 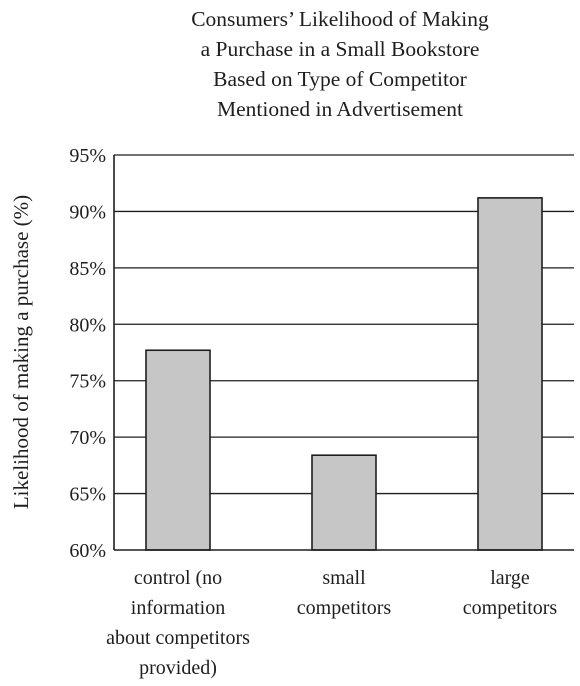 I want to click on chart-title-line-3: Based on Type of Competitor, so click(x=340, y=79).